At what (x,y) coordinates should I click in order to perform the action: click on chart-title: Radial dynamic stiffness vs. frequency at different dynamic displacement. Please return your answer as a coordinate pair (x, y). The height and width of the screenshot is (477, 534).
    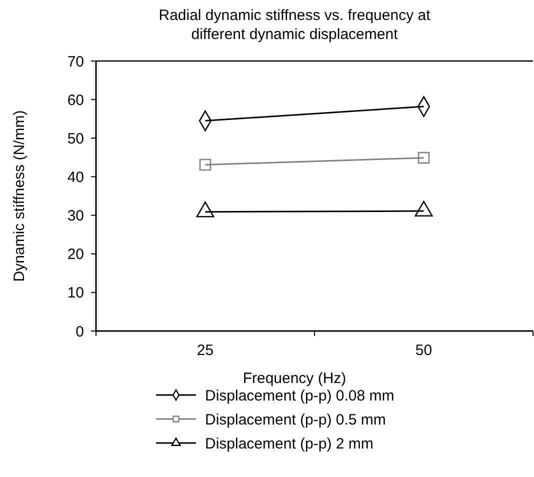
    Looking at the image, I should click on (295, 25).